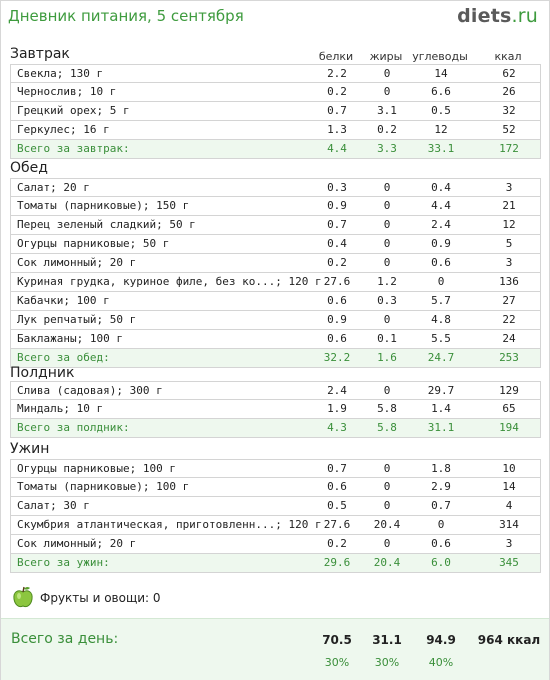  Describe the element at coordinates (275, 206) in the screenshot. I see `food-row: Томаты (парниковые); 150 г 0.9 0 4.4 21` at that location.